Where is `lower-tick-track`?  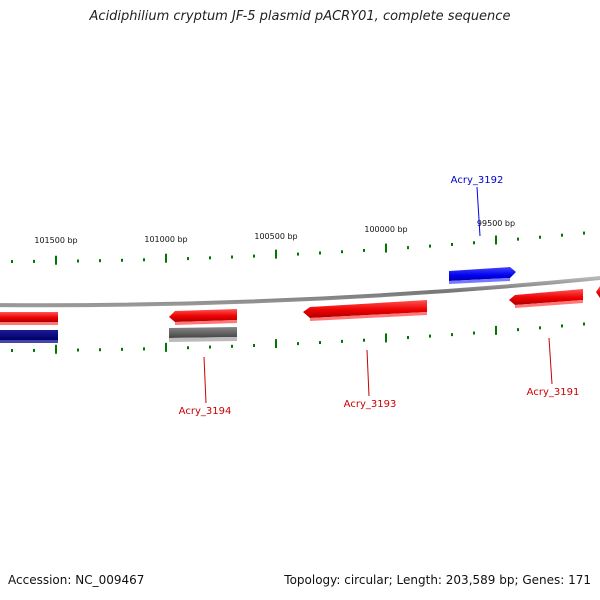
lower-tick-track is located at coordinates (298, 338).